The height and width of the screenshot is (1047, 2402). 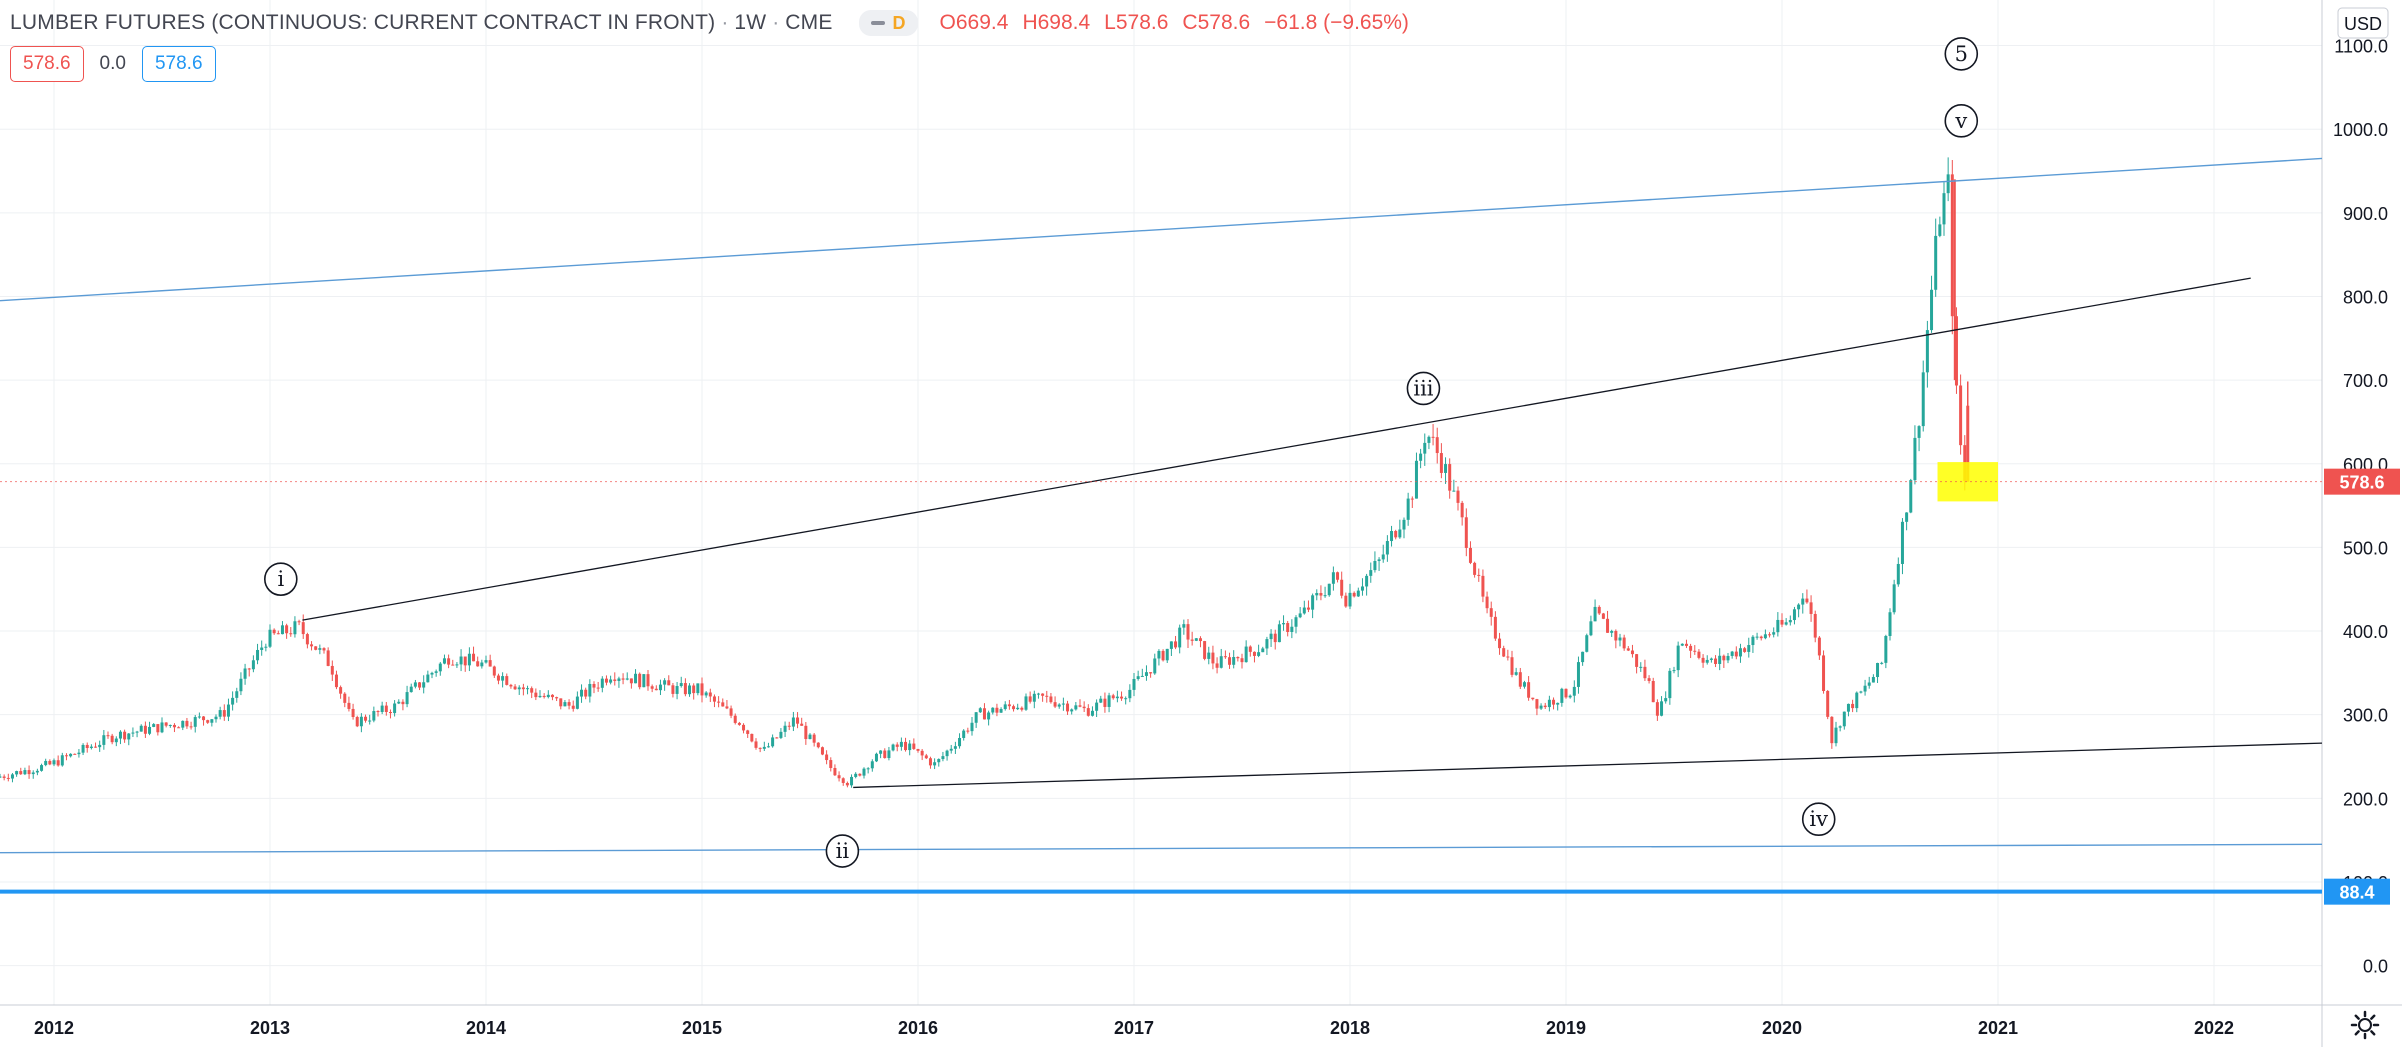 What do you see at coordinates (1588, 765) in the screenshot?
I see `trend-line` at bounding box center [1588, 765].